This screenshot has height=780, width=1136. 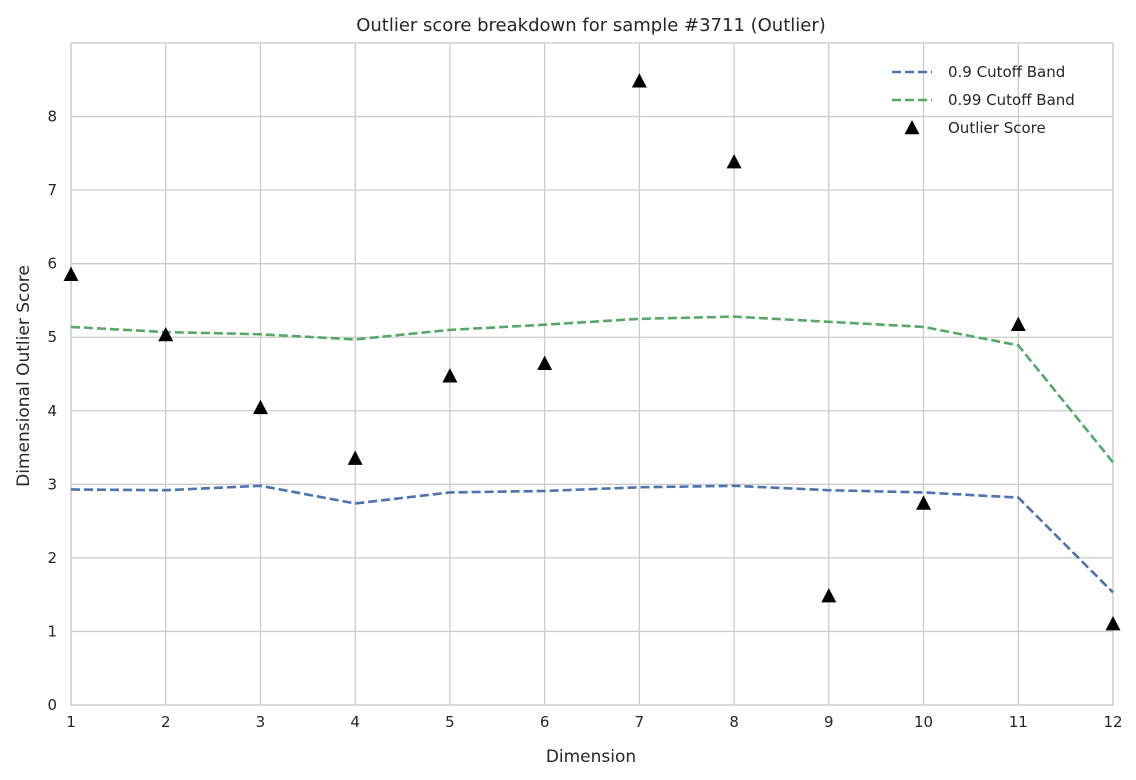 What do you see at coordinates (545, 722) in the screenshot?
I see `x-tick-label: 6` at bounding box center [545, 722].